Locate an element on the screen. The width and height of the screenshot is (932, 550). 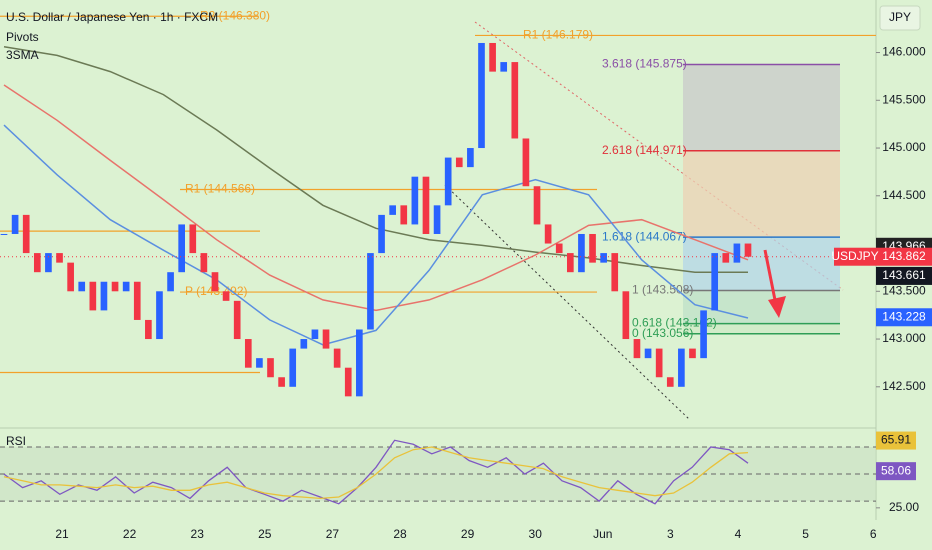
rsi-tag-label: 58.06 is located at coordinates (896, 470).